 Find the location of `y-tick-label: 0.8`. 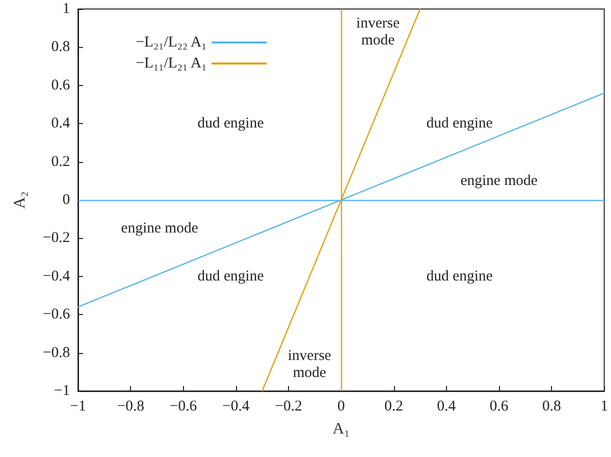

y-tick-label: 0.8 is located at coordinates (60, 47).